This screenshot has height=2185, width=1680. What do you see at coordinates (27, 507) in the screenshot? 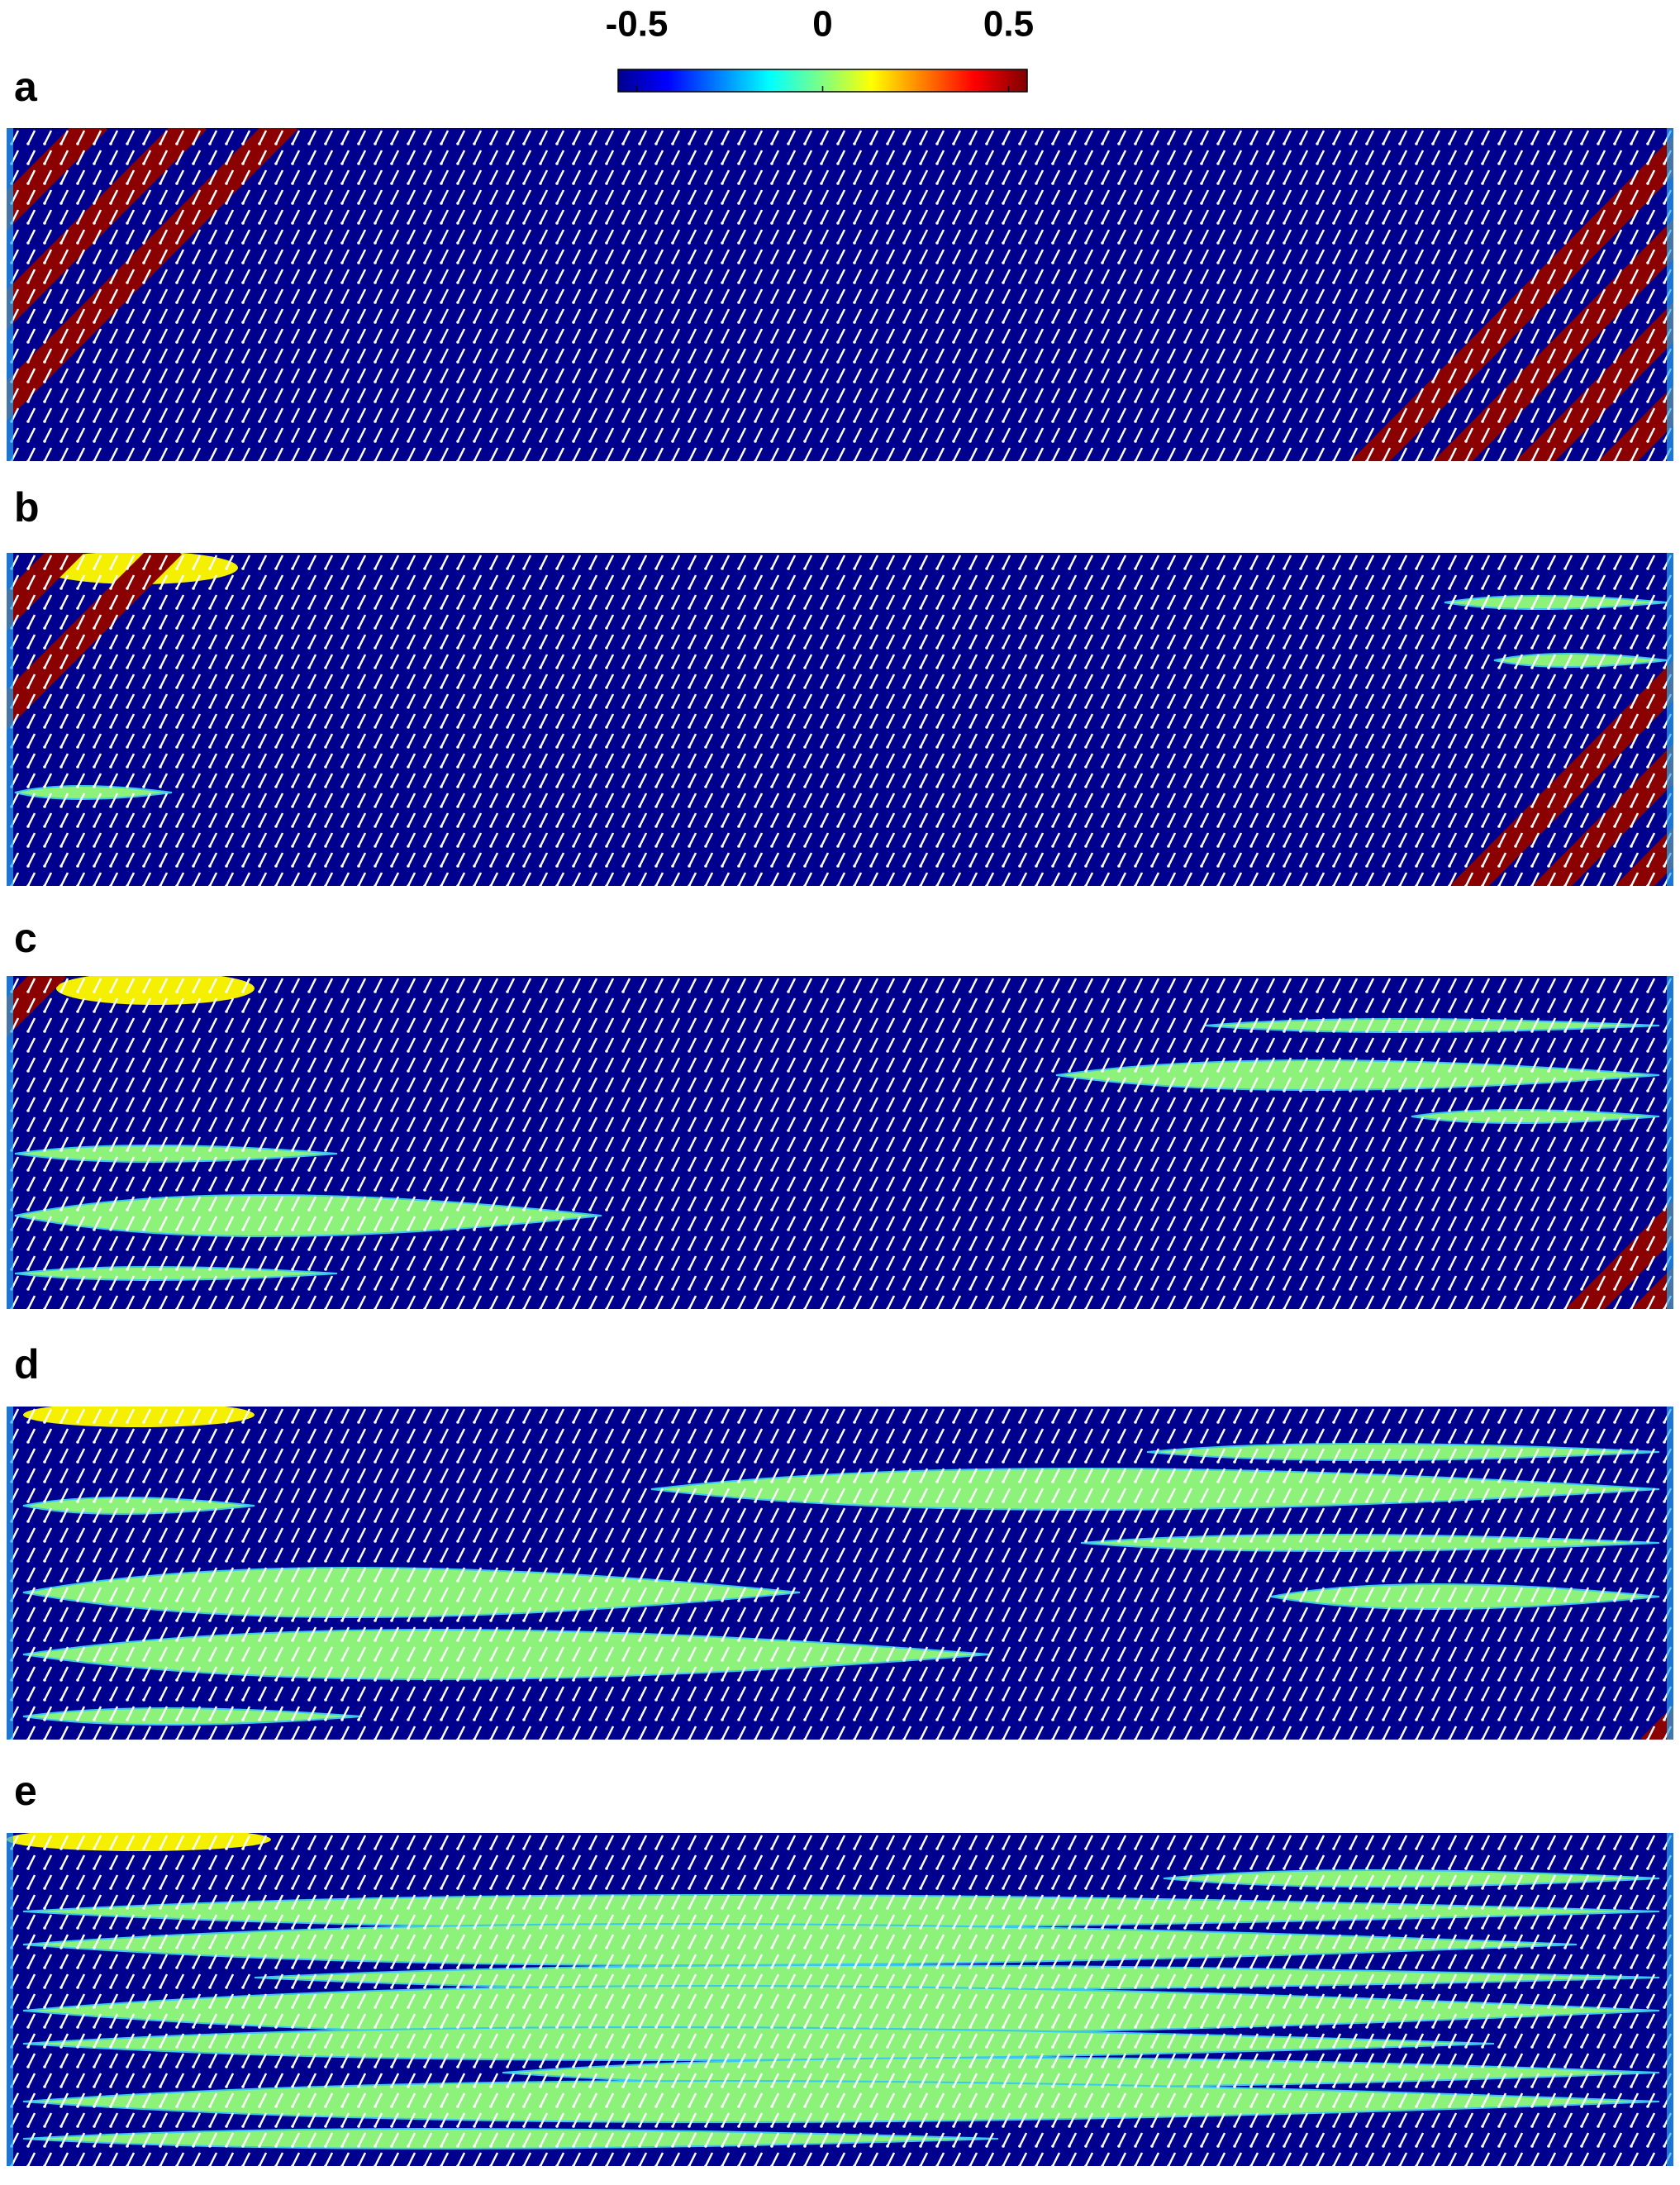
I see `panel-label: b` at bounding box center [27, 507].